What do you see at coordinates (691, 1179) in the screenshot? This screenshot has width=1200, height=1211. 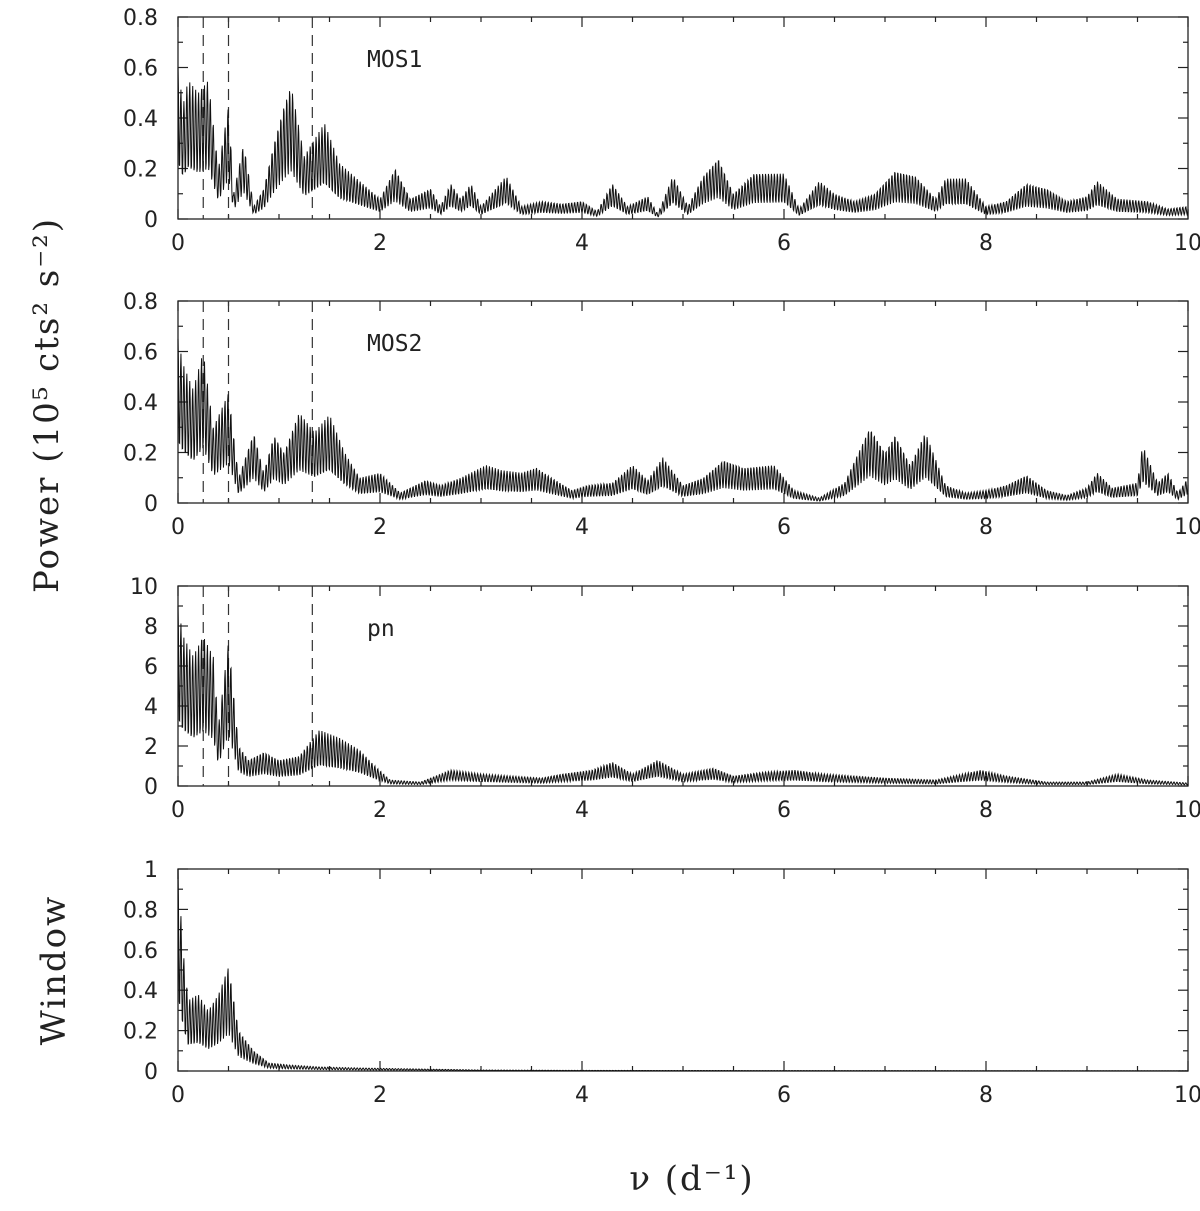 I see `x-axis-title: ν (d⁻¹)` at bounding box center [691, 1179].